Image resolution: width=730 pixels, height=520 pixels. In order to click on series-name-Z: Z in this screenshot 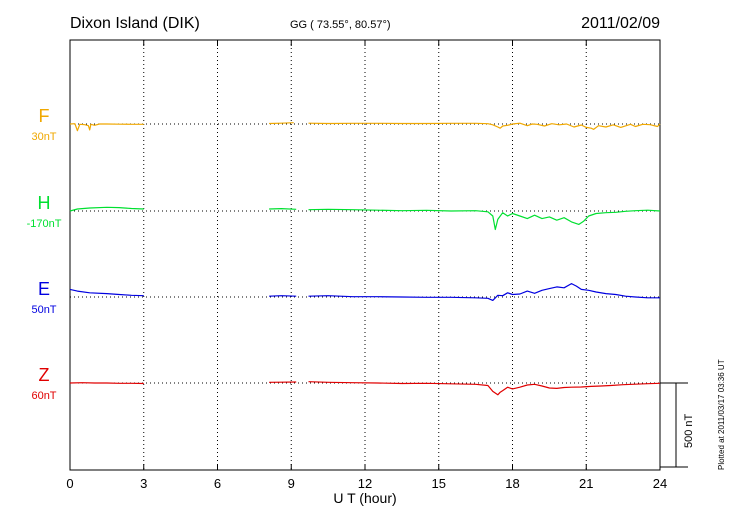, I will do `click(44, 375)`.